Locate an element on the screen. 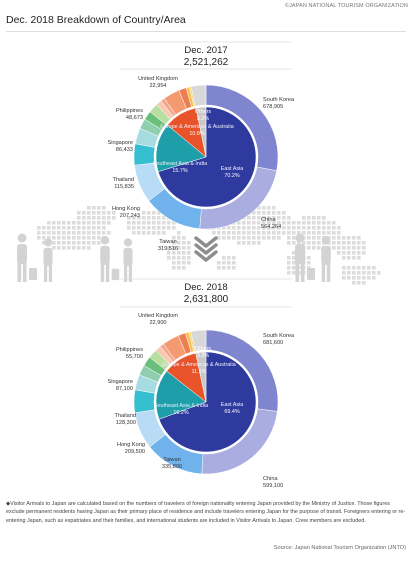 The height and width of the screenshot is (586, 412). outer-slice-thailand is located at coordinates (144, 401).